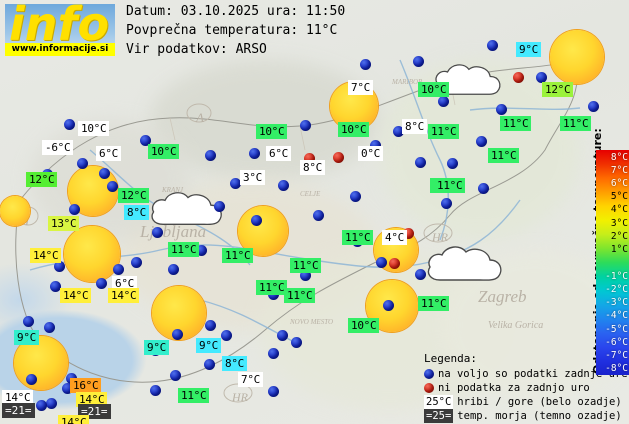 Image resolution: width=629 pixels, height=424 pixels. I want to click on scale-tick: -3°C, so click(616, 303).